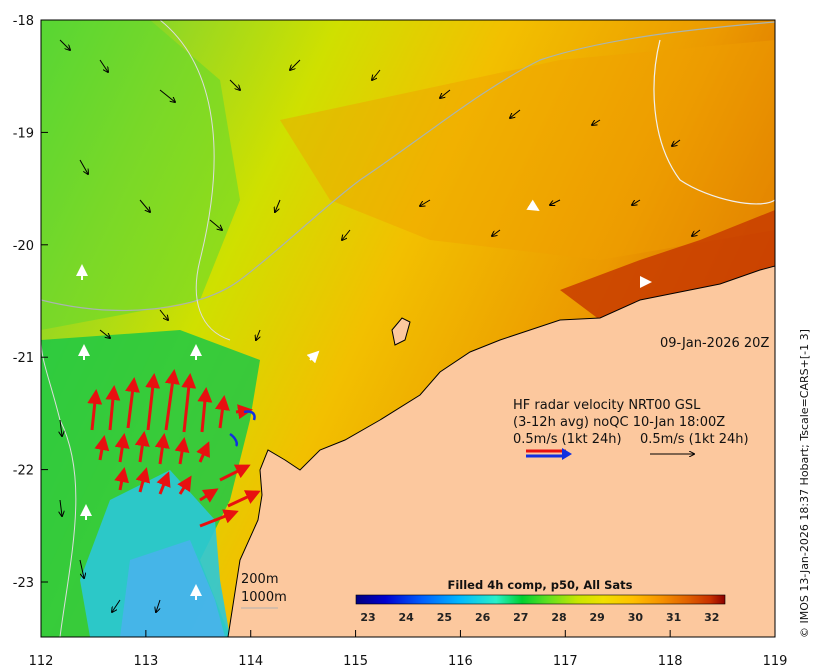  Describe the element at coordinates (140, 175) in the screenshot. I see `sst-patch-green` at that location.